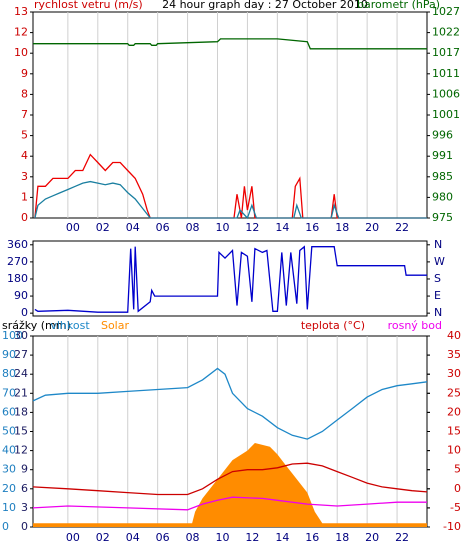 The height and width of the screenshot is (555, 464). I want to click on y-tick-label: -5, so click(455, 507).